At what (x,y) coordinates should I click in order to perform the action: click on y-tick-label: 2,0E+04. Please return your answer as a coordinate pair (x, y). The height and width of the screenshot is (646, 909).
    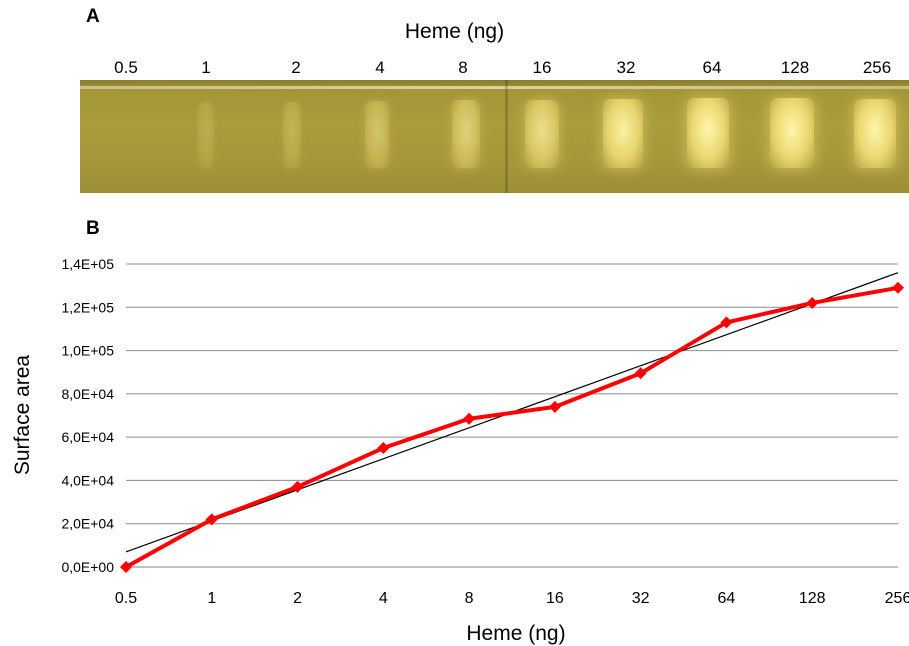
    Looking at the image, I should click on (87, 524).